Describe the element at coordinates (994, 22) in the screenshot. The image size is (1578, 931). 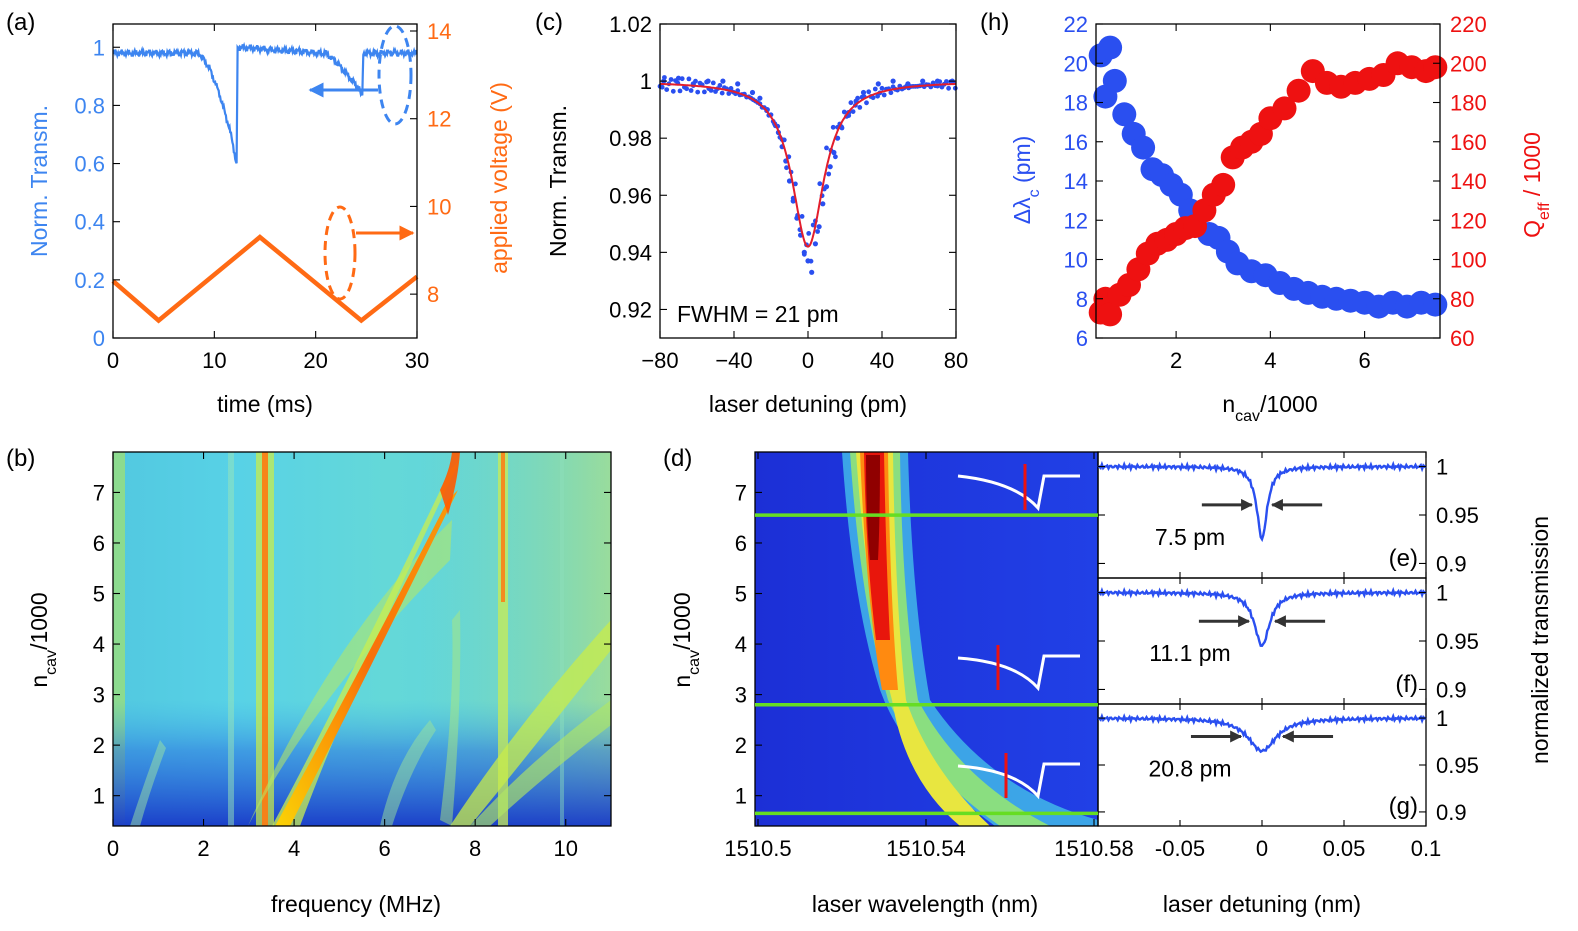
I see `panel-label-h: (h)` at that location.